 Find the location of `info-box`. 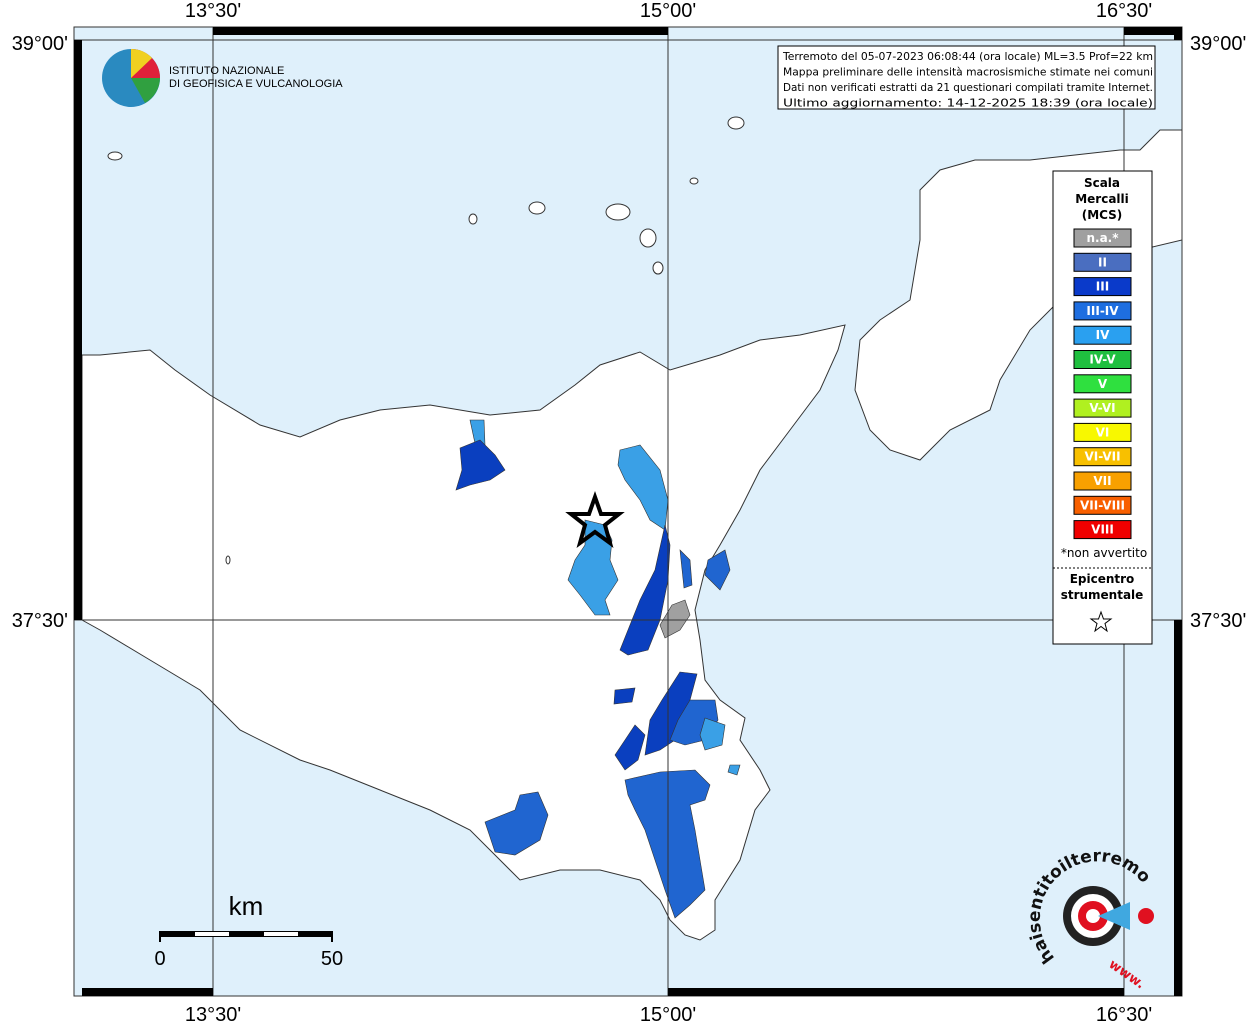

info-box is located at coordinates (966, 77).